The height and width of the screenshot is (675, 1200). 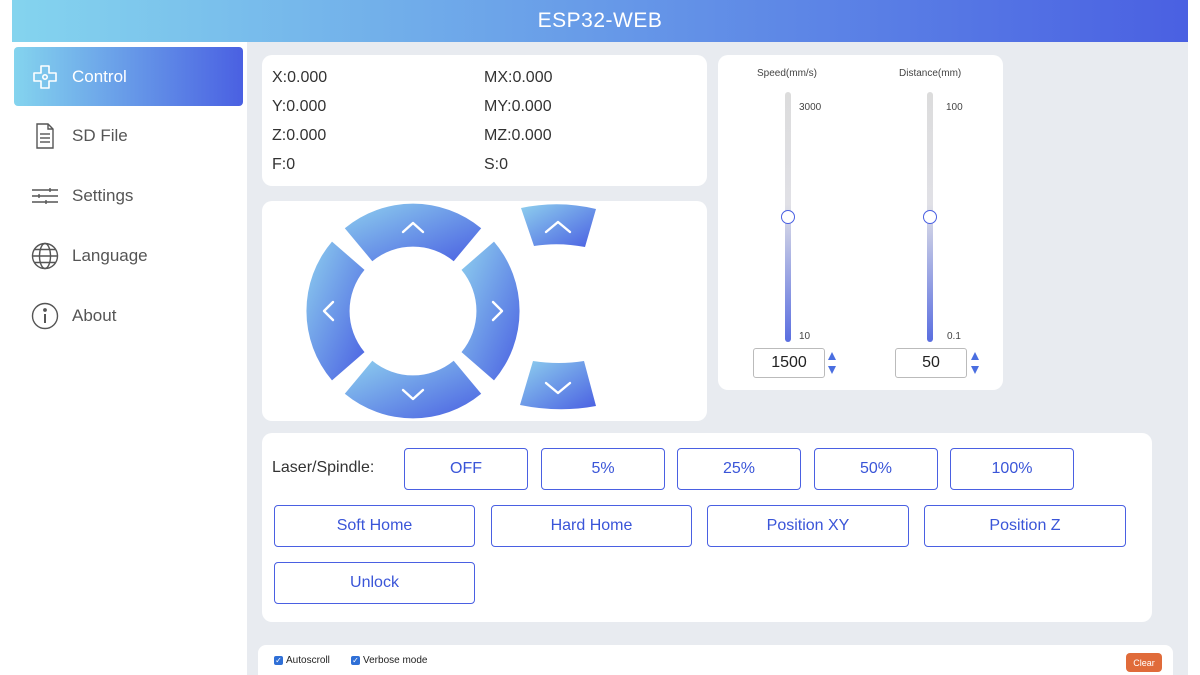 I want to click on laser-100-button: 100%, so click(x=1012, y=469).